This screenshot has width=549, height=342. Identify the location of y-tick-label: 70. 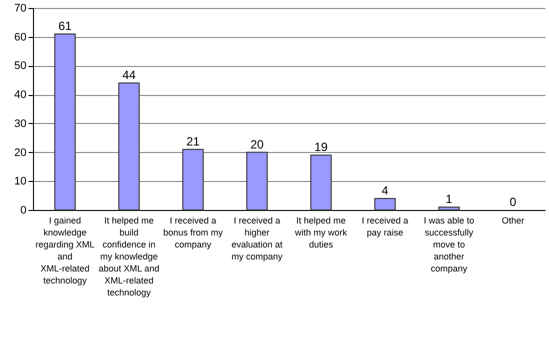
(20, 8).